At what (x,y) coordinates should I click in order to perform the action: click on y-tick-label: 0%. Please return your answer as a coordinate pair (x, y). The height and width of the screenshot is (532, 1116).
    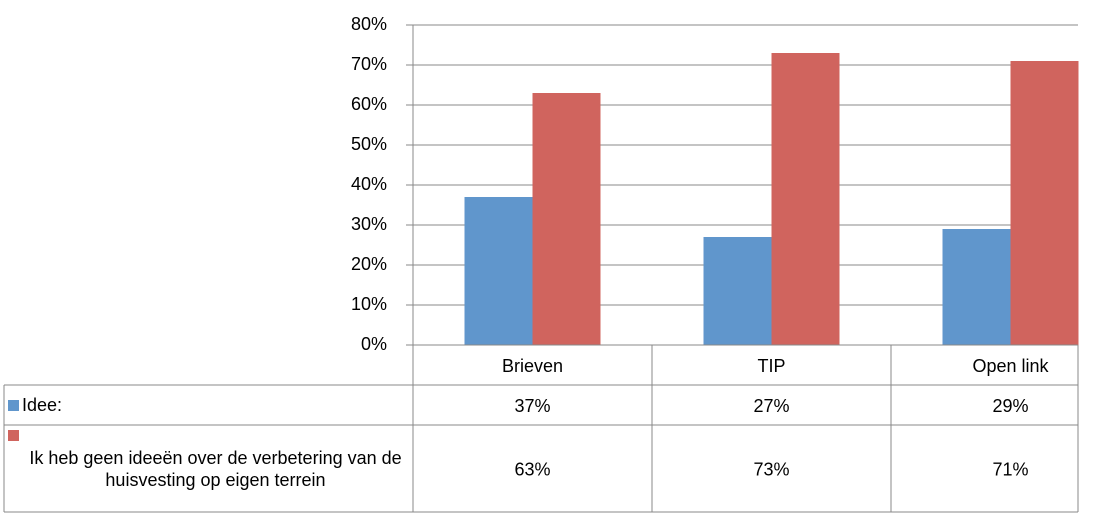
    Looking at the image, I should click on (374, 344).